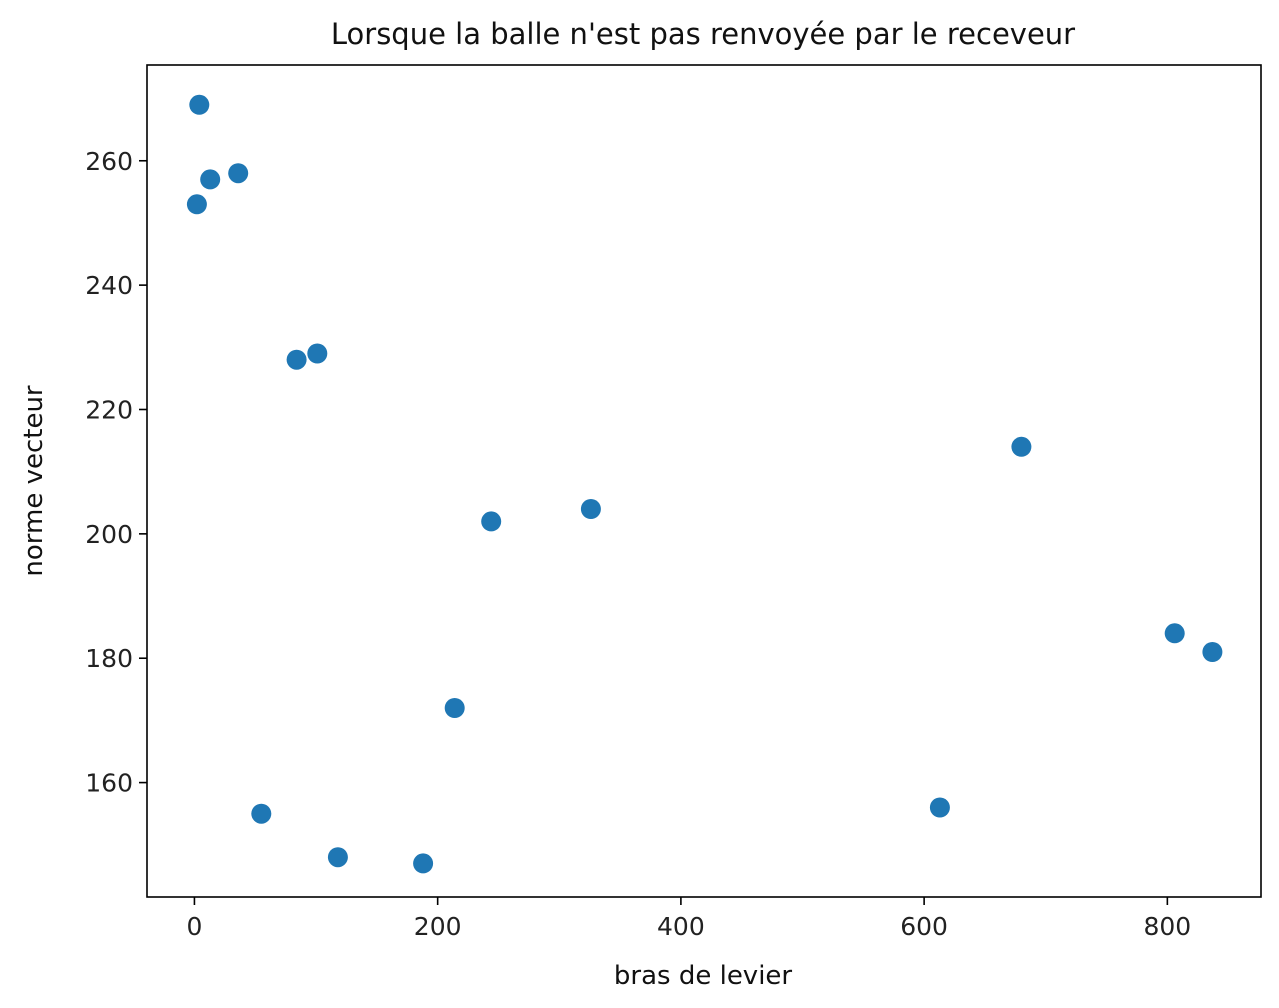  What do you see at coordinates (109, 658) in the screenshot?
I see `y-tick-label: 180` at bounding box center [109, 658].